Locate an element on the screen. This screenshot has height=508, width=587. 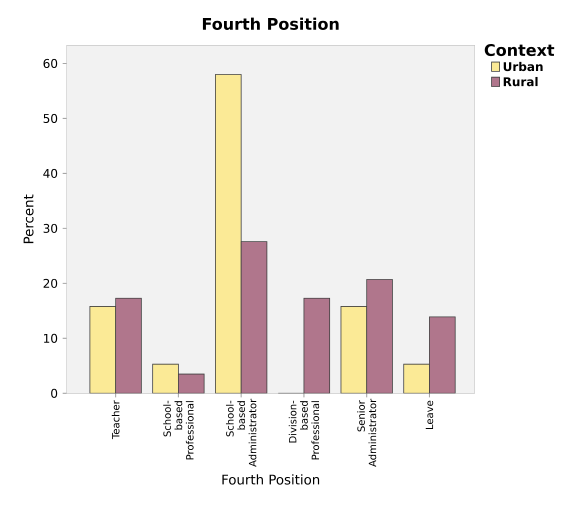
legend-label: Rural is located at coordinates (521, 81).